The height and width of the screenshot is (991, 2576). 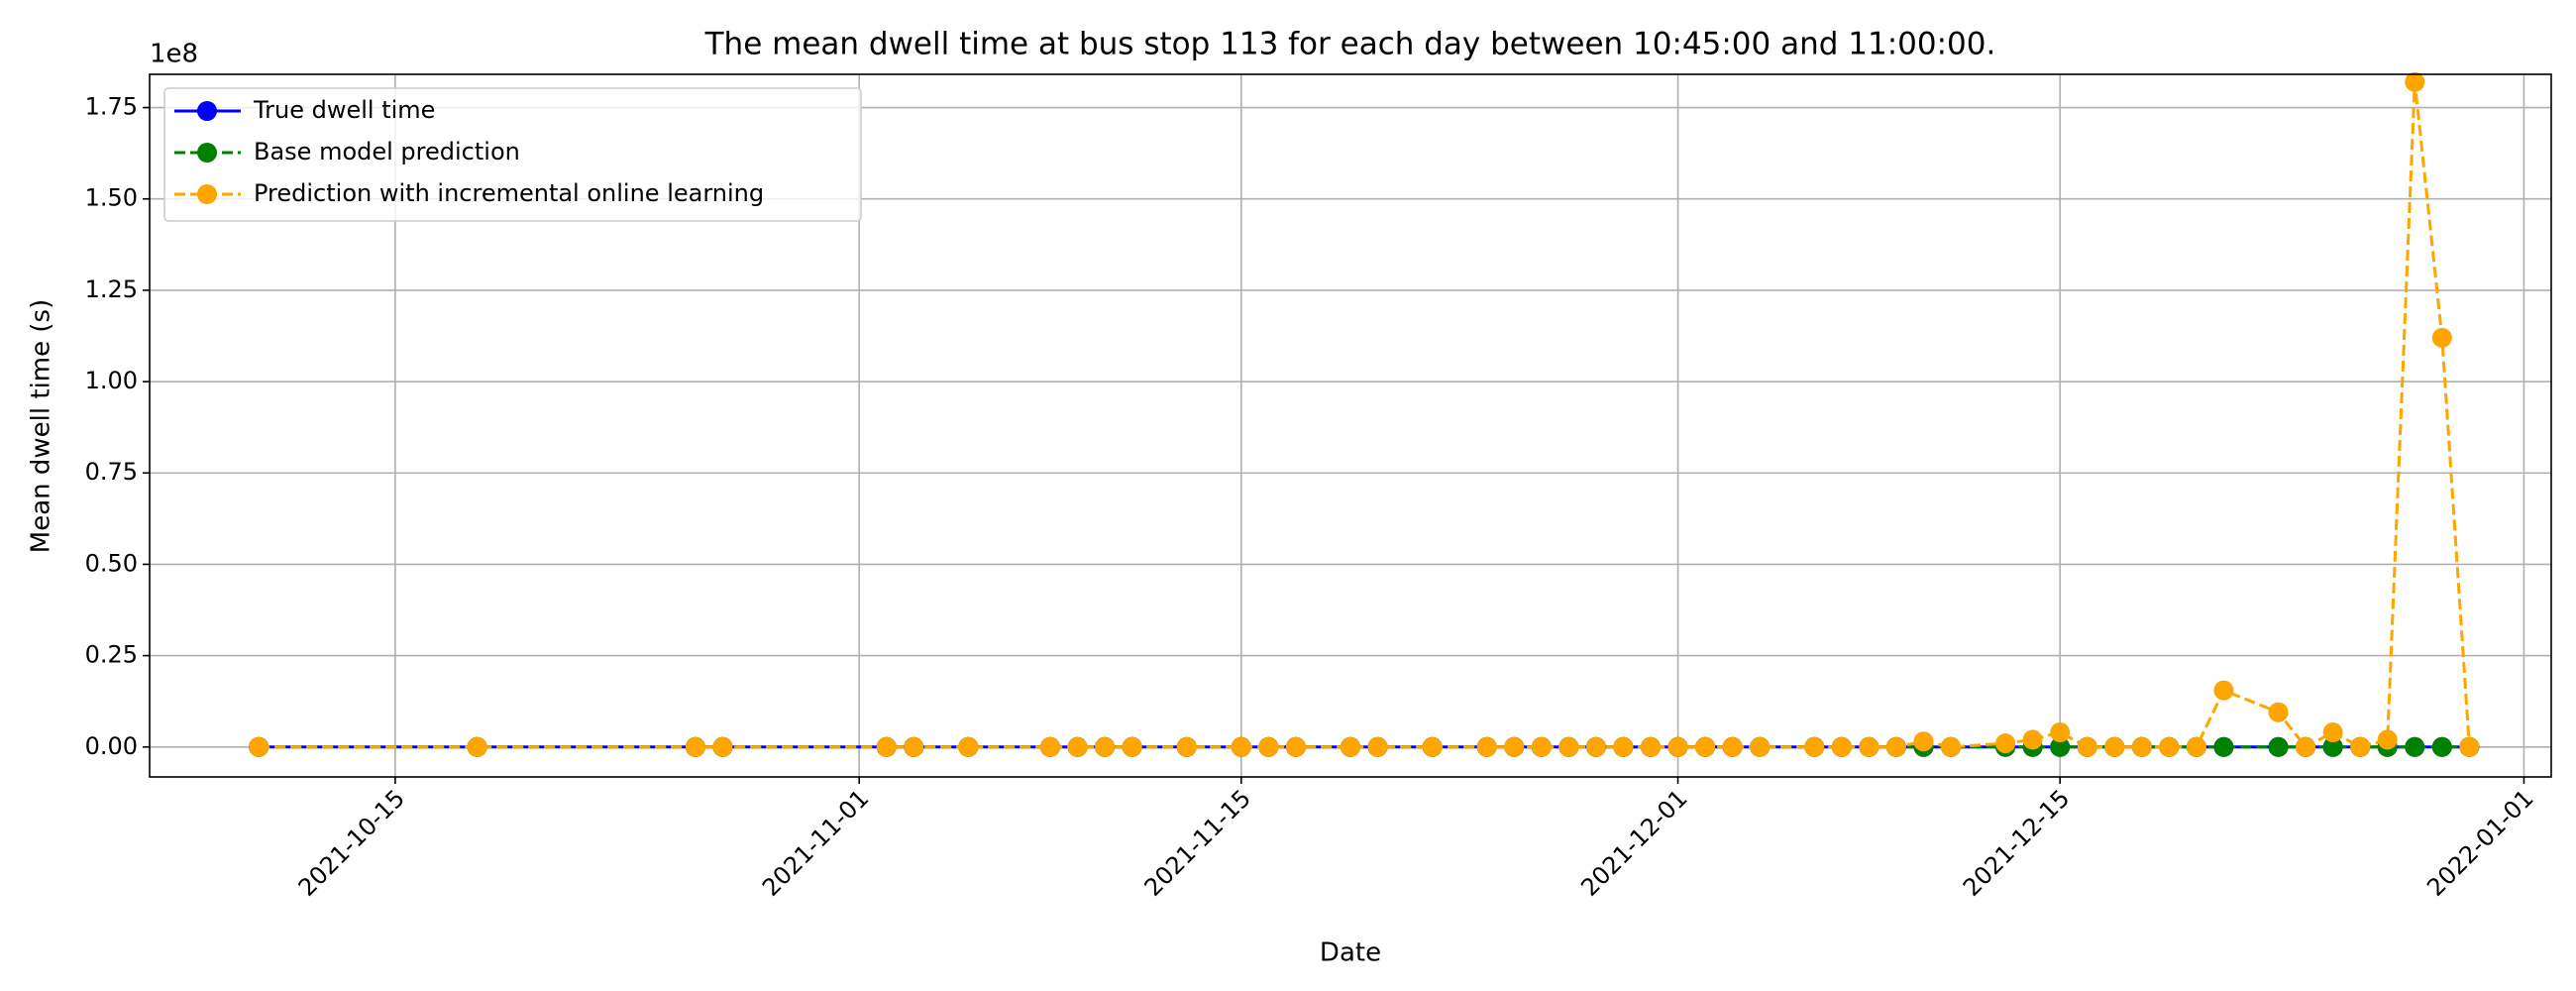 What do you see at coordinates (41, 426) in the screenshot?
I see `y-axis-label: Mean dwell time (s)` at bounding box center [41, 426].